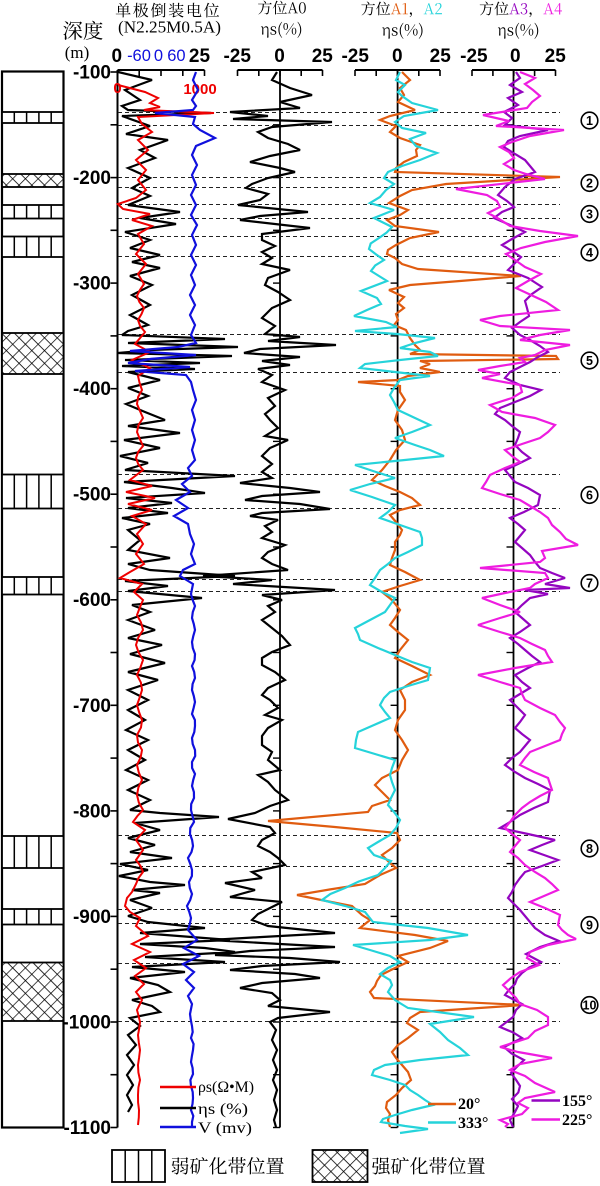 The image size is (600, 1186). Describe the element at coordinates (92, 495) in the screenshot. I see `svg-text: -500` at that location.